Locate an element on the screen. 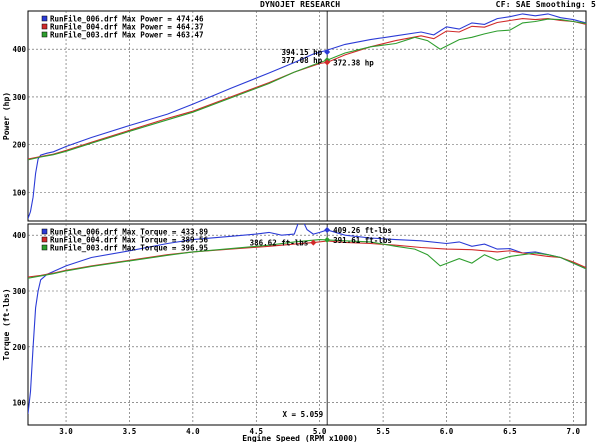 Image resolution: width=600 pixels, height=446 pixels. torque-ytick-label: 200 is located at coordinates (19, 347).